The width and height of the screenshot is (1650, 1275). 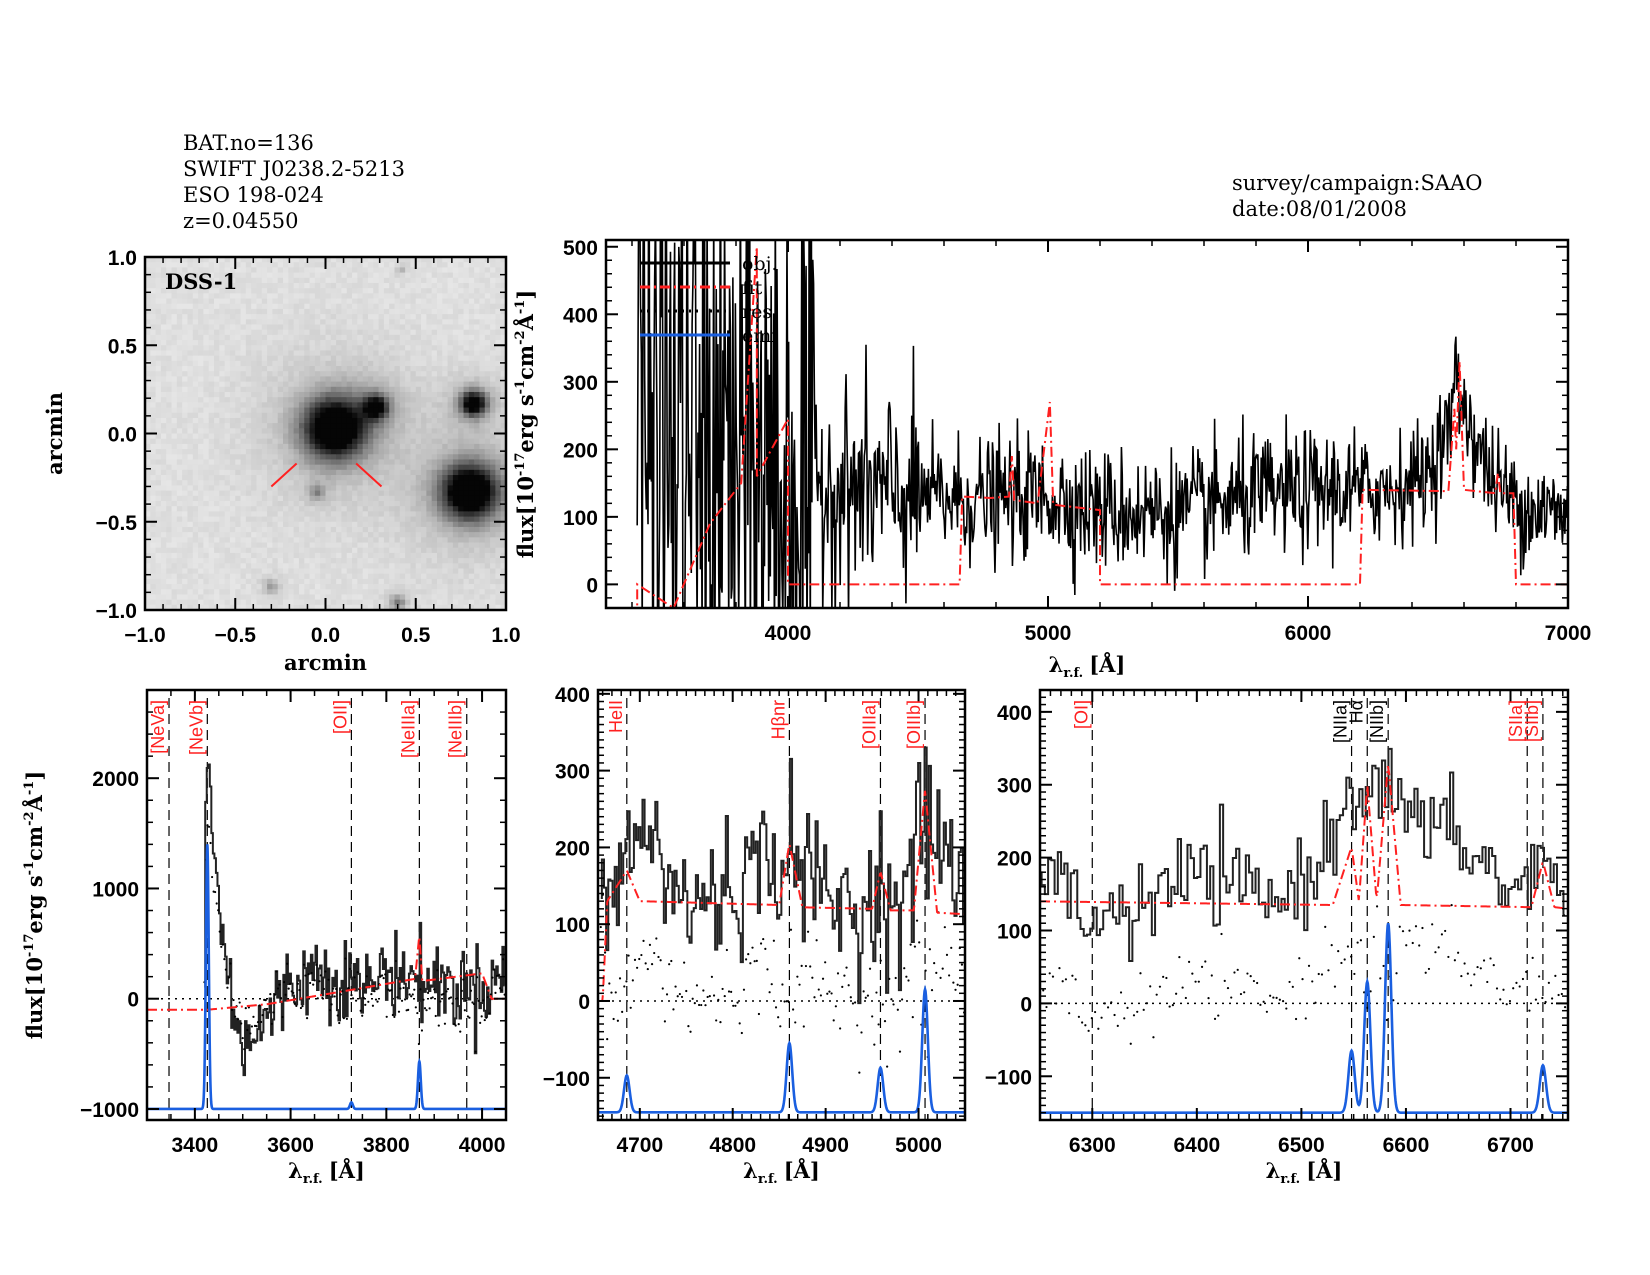 I want to click on bat-number: BAT.no=136, so click(x=248, y=143).